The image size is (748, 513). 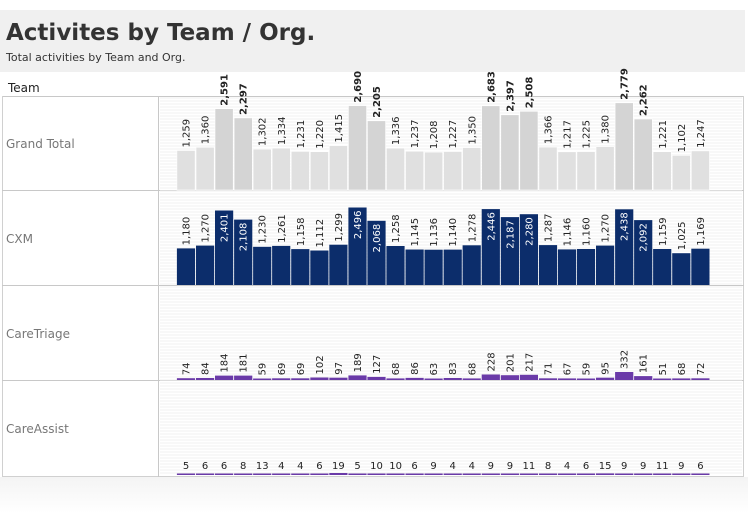 I want to click on row-label-cxm: CXM, so click(x=19, y=239).